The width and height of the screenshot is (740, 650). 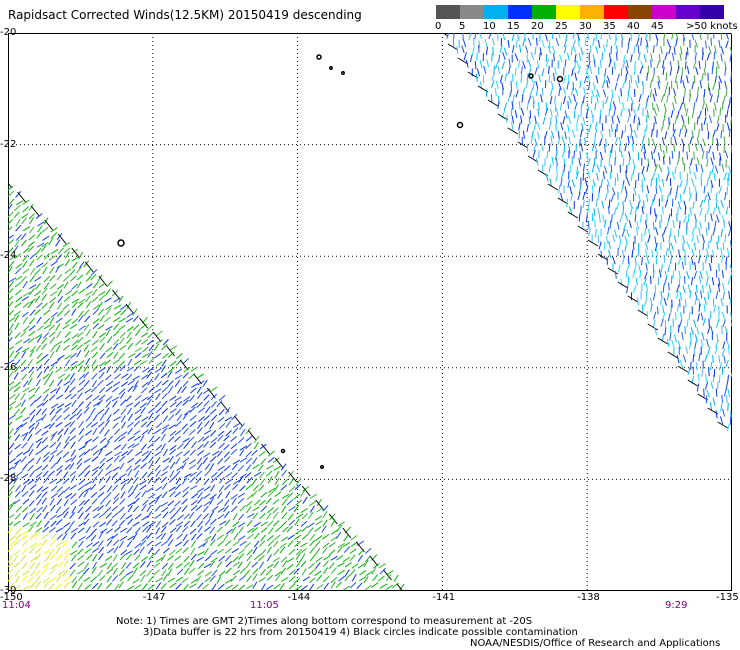 What do you see at coordinates (8, 590) in the screenshot?
I see `latitude-label: -30` at bounding box center [8, 590].